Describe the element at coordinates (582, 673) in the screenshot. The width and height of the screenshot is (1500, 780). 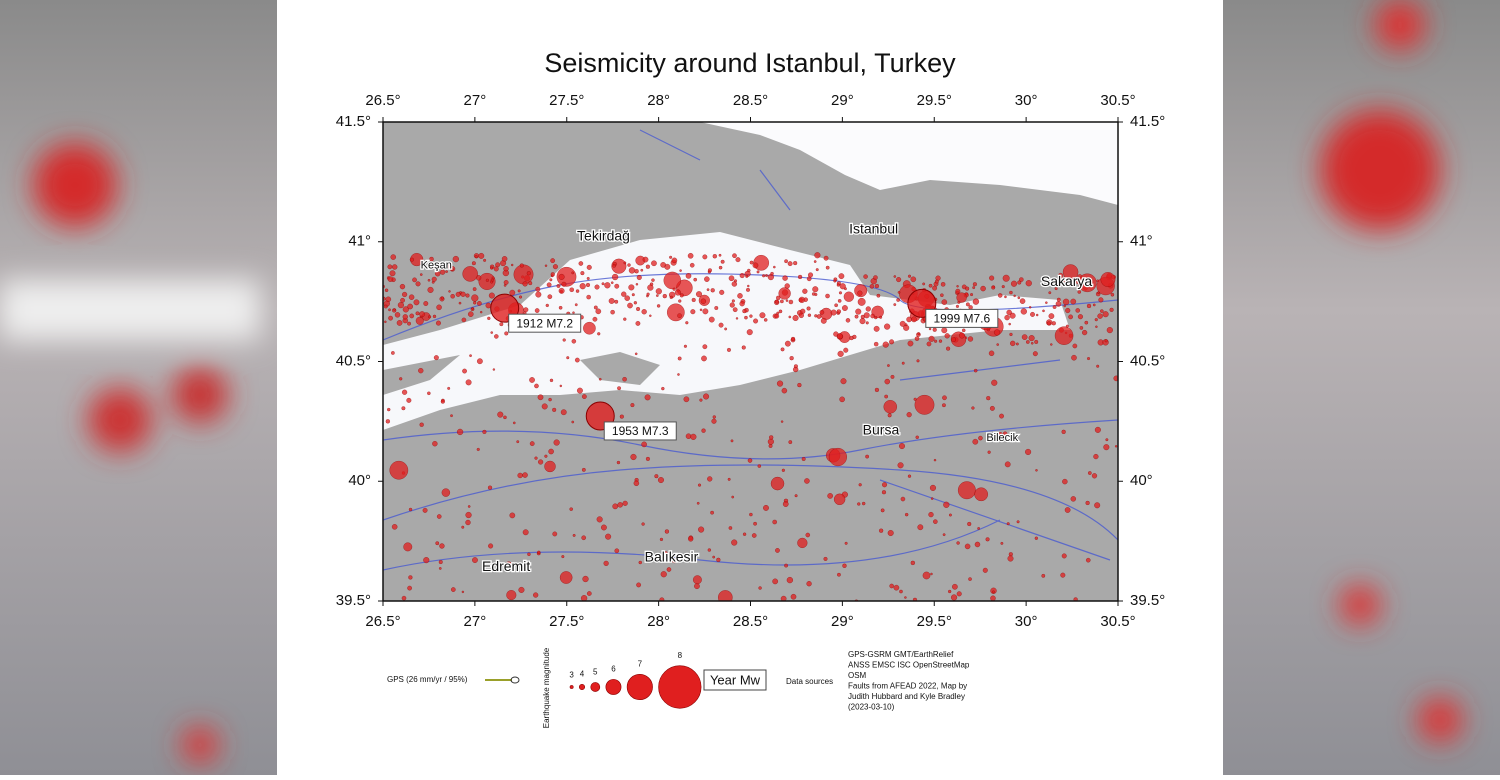
I see `magnitude-label: 4` at that location.